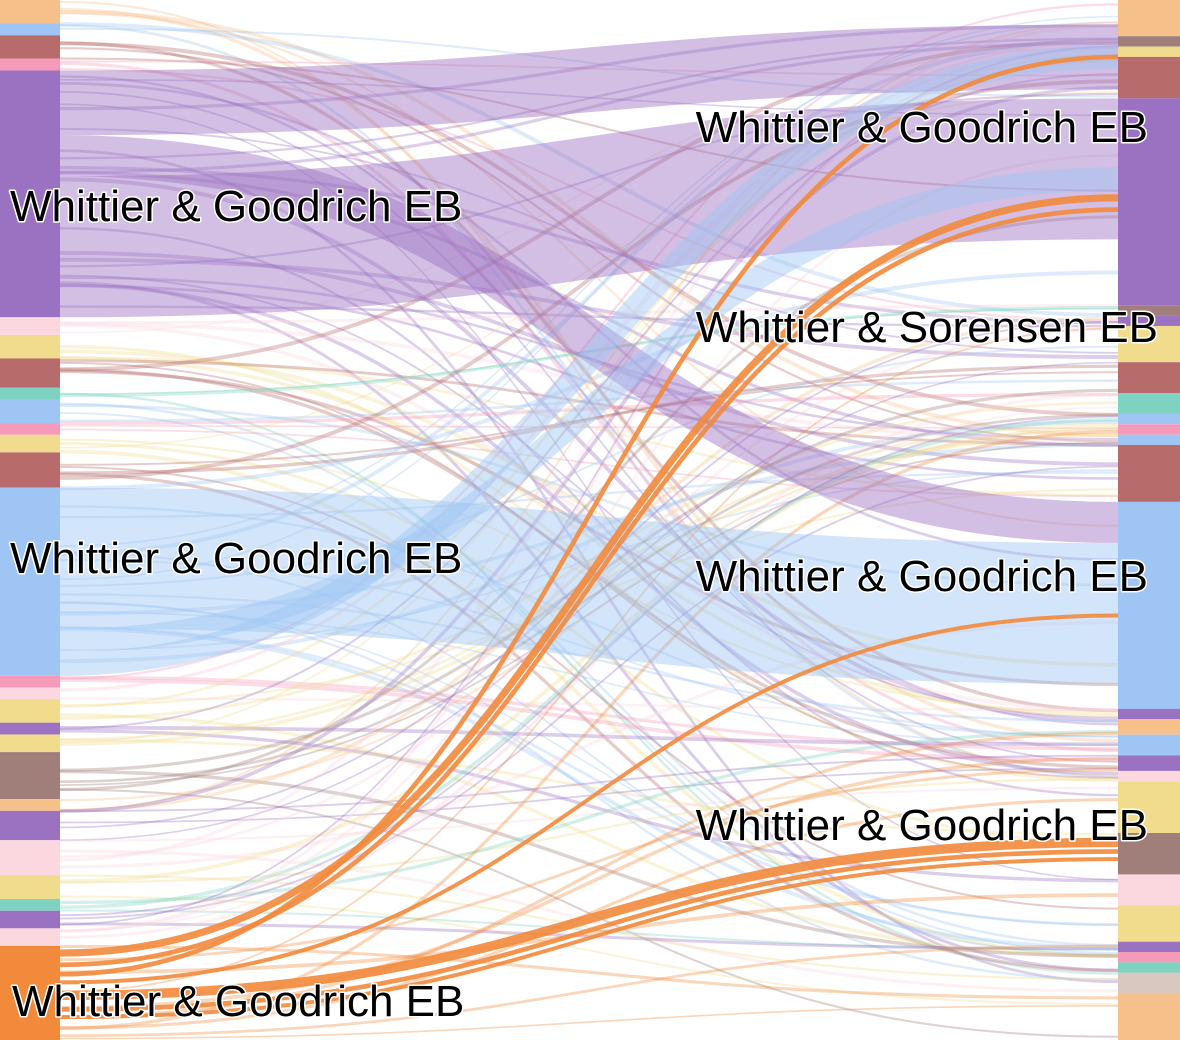  Describe the element at coordinates (236, 558) in the screenshot. I see `left-node-label-2: Whittier & Goodrich EB` at that location.